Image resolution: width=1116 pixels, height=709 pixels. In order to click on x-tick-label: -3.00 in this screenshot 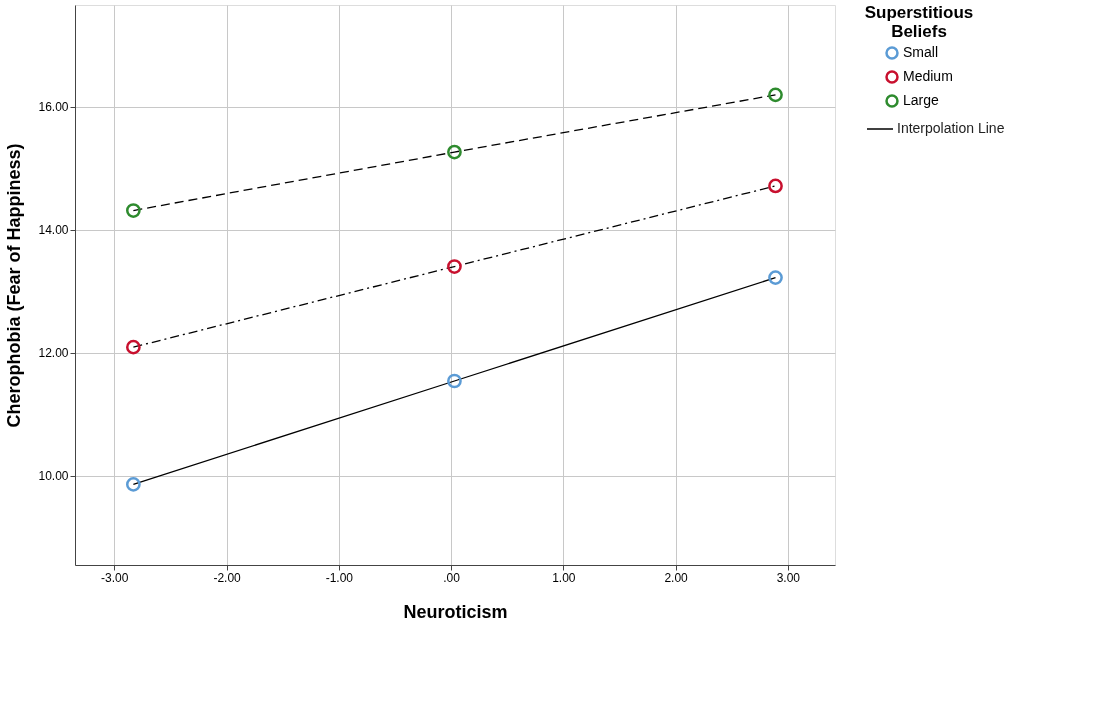, I will do `click(115, 577)`.